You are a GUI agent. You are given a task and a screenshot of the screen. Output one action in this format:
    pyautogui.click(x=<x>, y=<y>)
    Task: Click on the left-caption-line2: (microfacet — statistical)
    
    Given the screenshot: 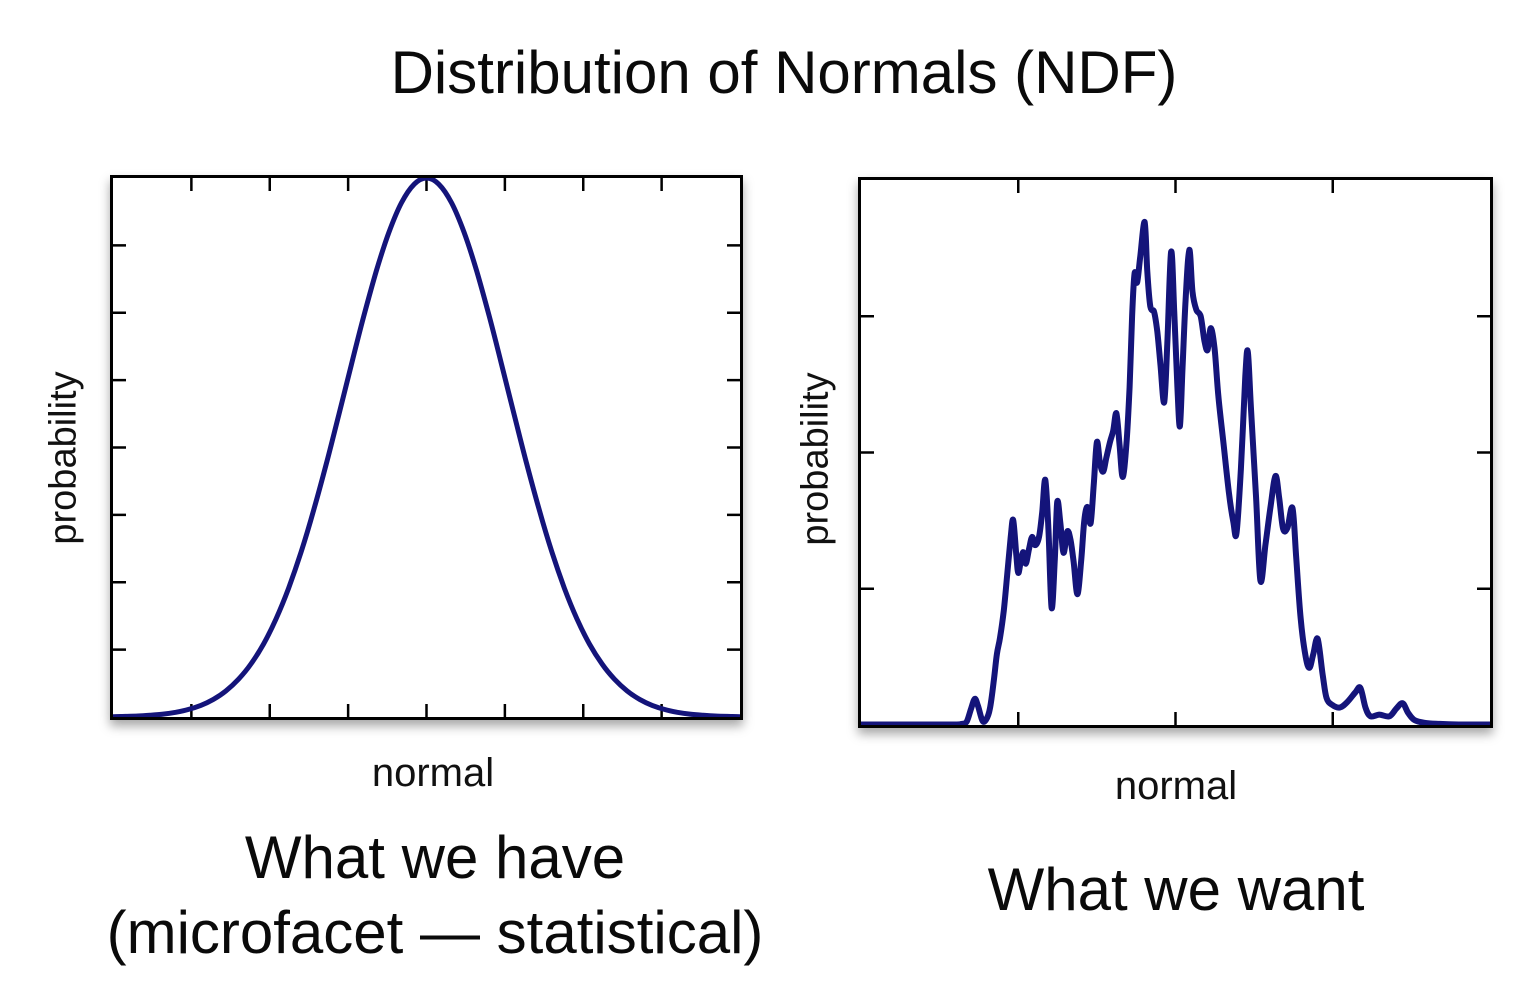 What is the action you would take?
    pyautogui.click(x=435, y=932)
    